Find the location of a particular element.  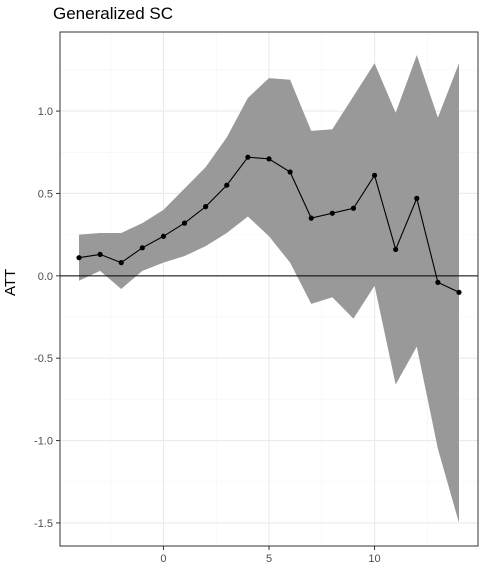

y-tick-label: 0.0 is located at coordinates (45, 277).